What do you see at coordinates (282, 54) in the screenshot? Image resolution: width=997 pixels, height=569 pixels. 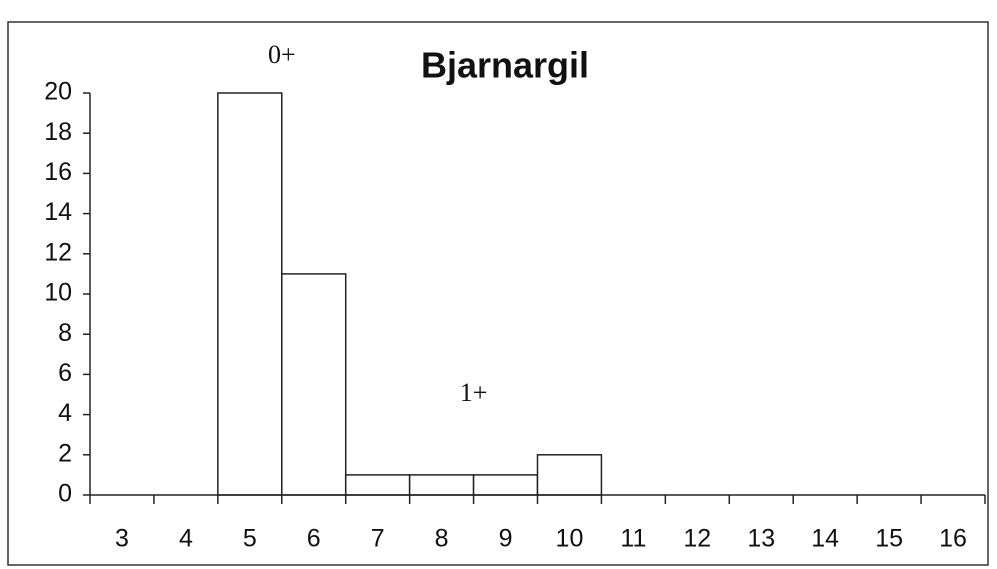 I see `annotation: 0+` at bounding box center [282, 54].